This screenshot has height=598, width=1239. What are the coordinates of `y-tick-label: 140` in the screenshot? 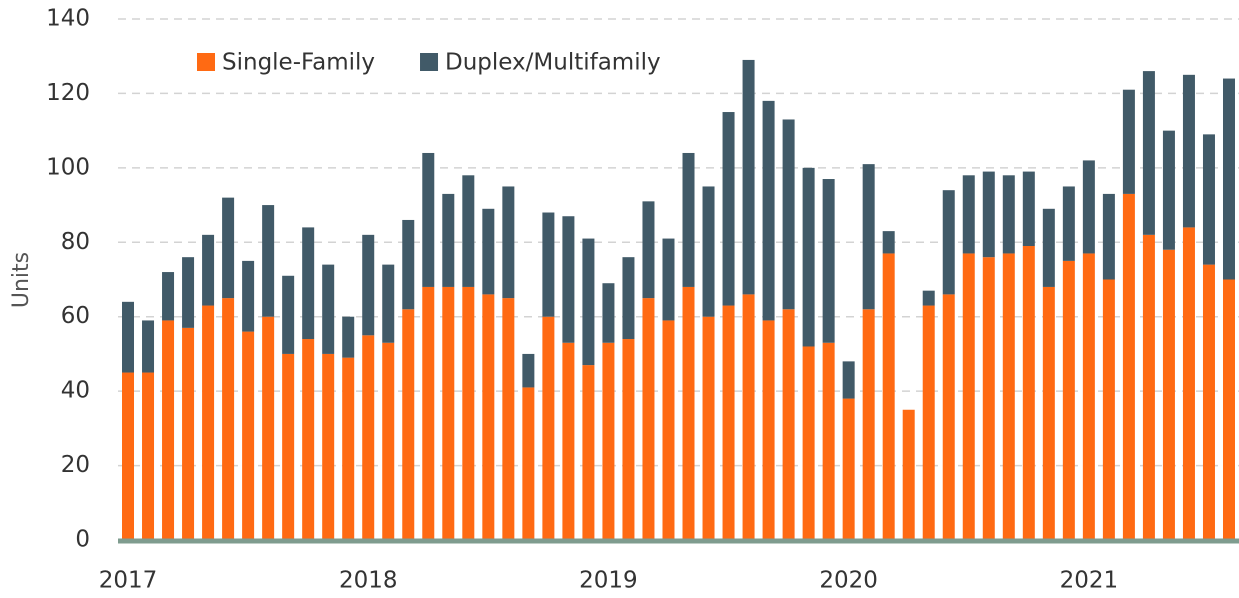 It's located at (68, 19).